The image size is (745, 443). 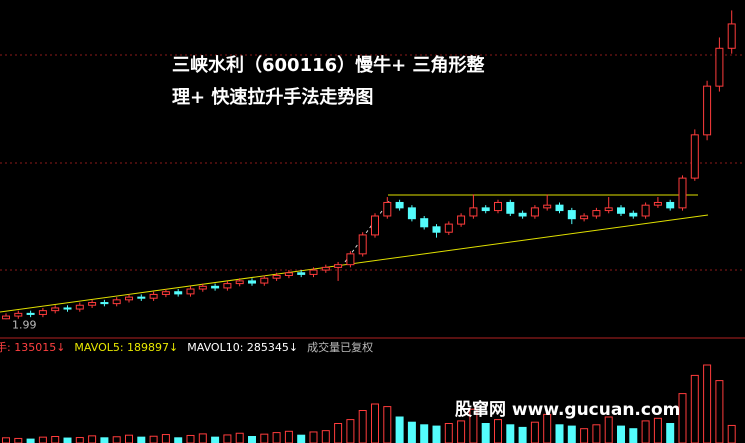 I want to click on title-line: 理+ 快速拉升手法走势图, so click(x=272, y=97).